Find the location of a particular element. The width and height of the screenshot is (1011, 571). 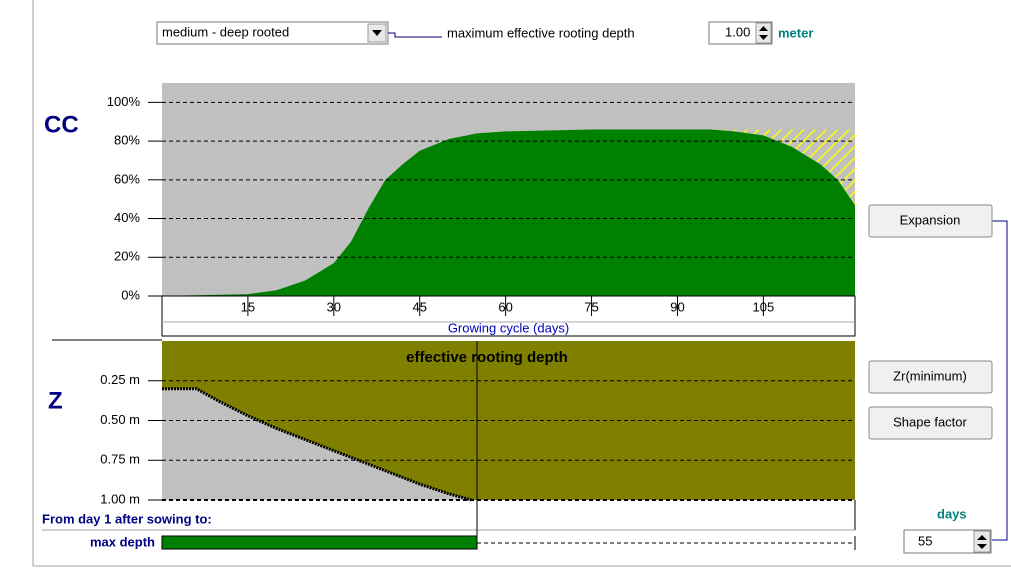

button-label: Zr(minimum) is located at coordinates (930, 375).